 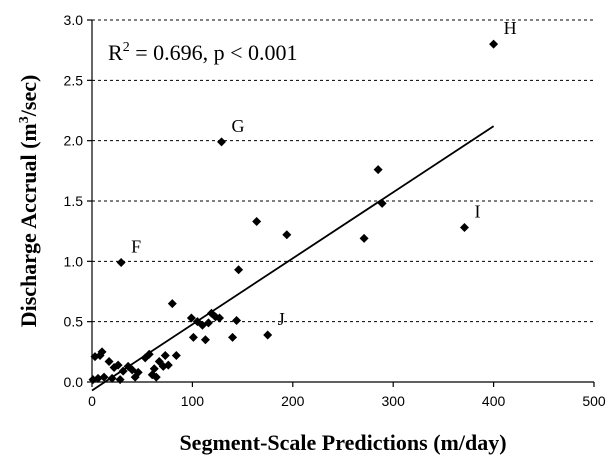 I want to click on y-tick-label: 2.5, so click(x=74, y=80).